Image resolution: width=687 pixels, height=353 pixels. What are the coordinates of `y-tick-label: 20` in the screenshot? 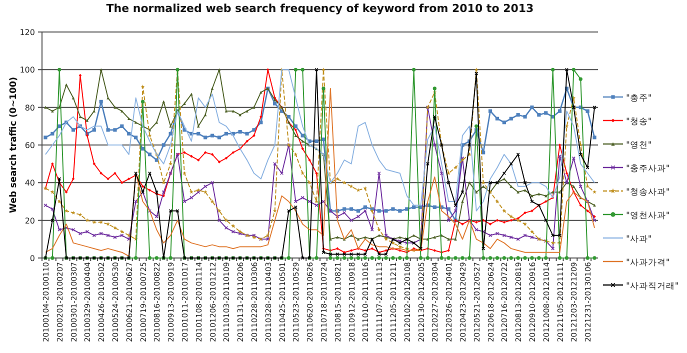 It's located at (29, 221).